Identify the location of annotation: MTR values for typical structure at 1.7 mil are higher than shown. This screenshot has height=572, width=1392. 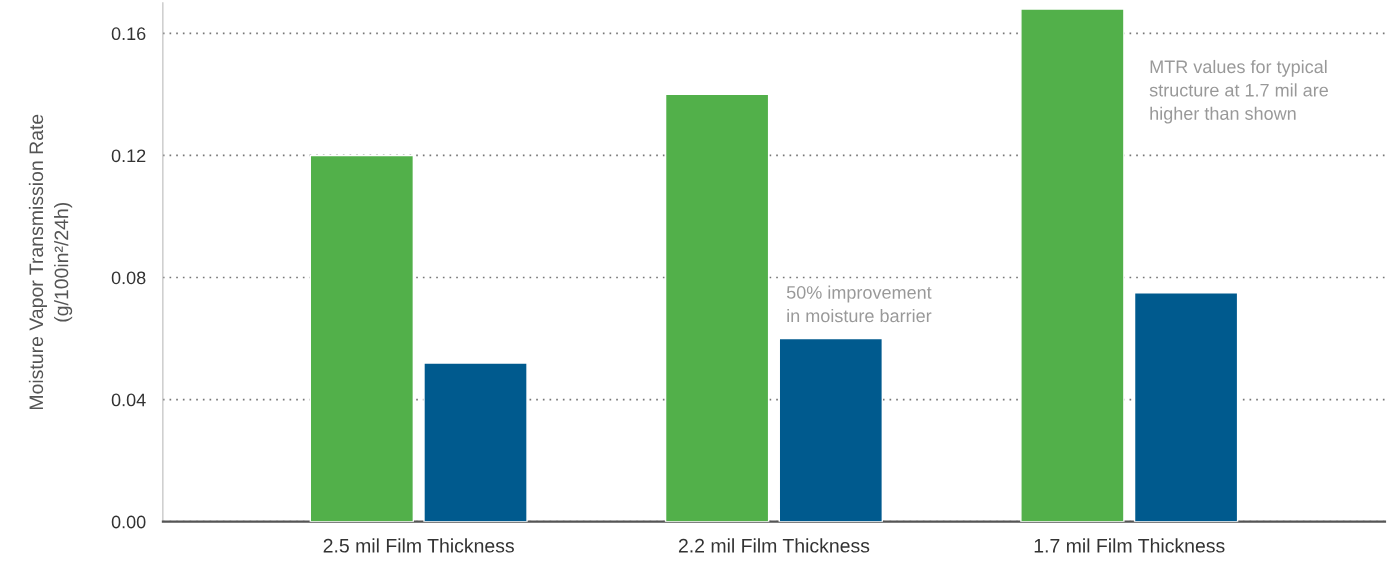
(1238, 91).